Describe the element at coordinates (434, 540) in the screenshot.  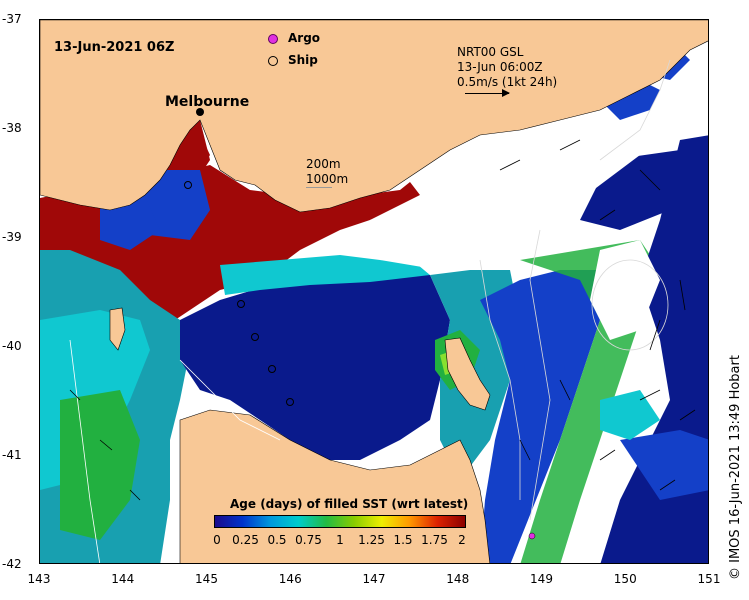
I see `colorbar-tick-label: 1.75` at that location.